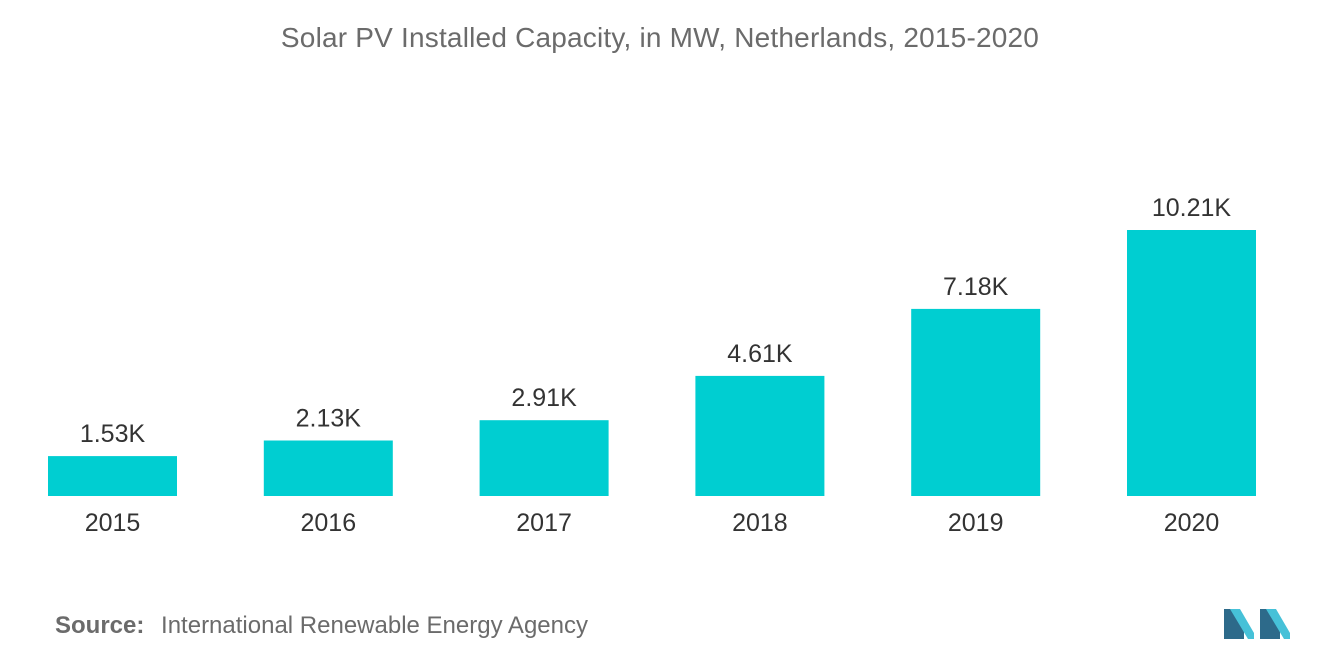  I want to click on bar-2020, so click(1191, 363).